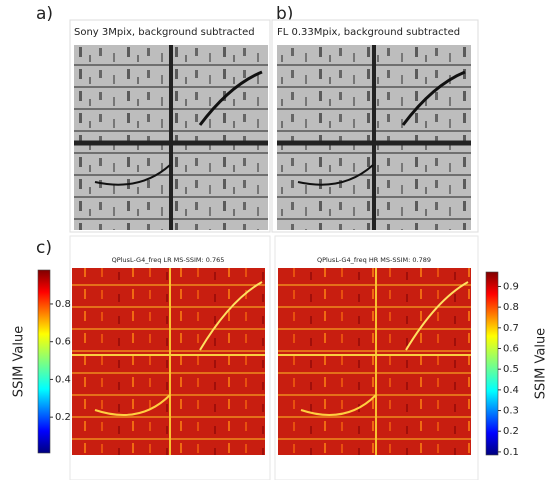 The height and width of the screenshot is (480, 553). Describe the element at coordinates (511, 328) in the screenshot. I see `tick-label: 0.7` at that location.